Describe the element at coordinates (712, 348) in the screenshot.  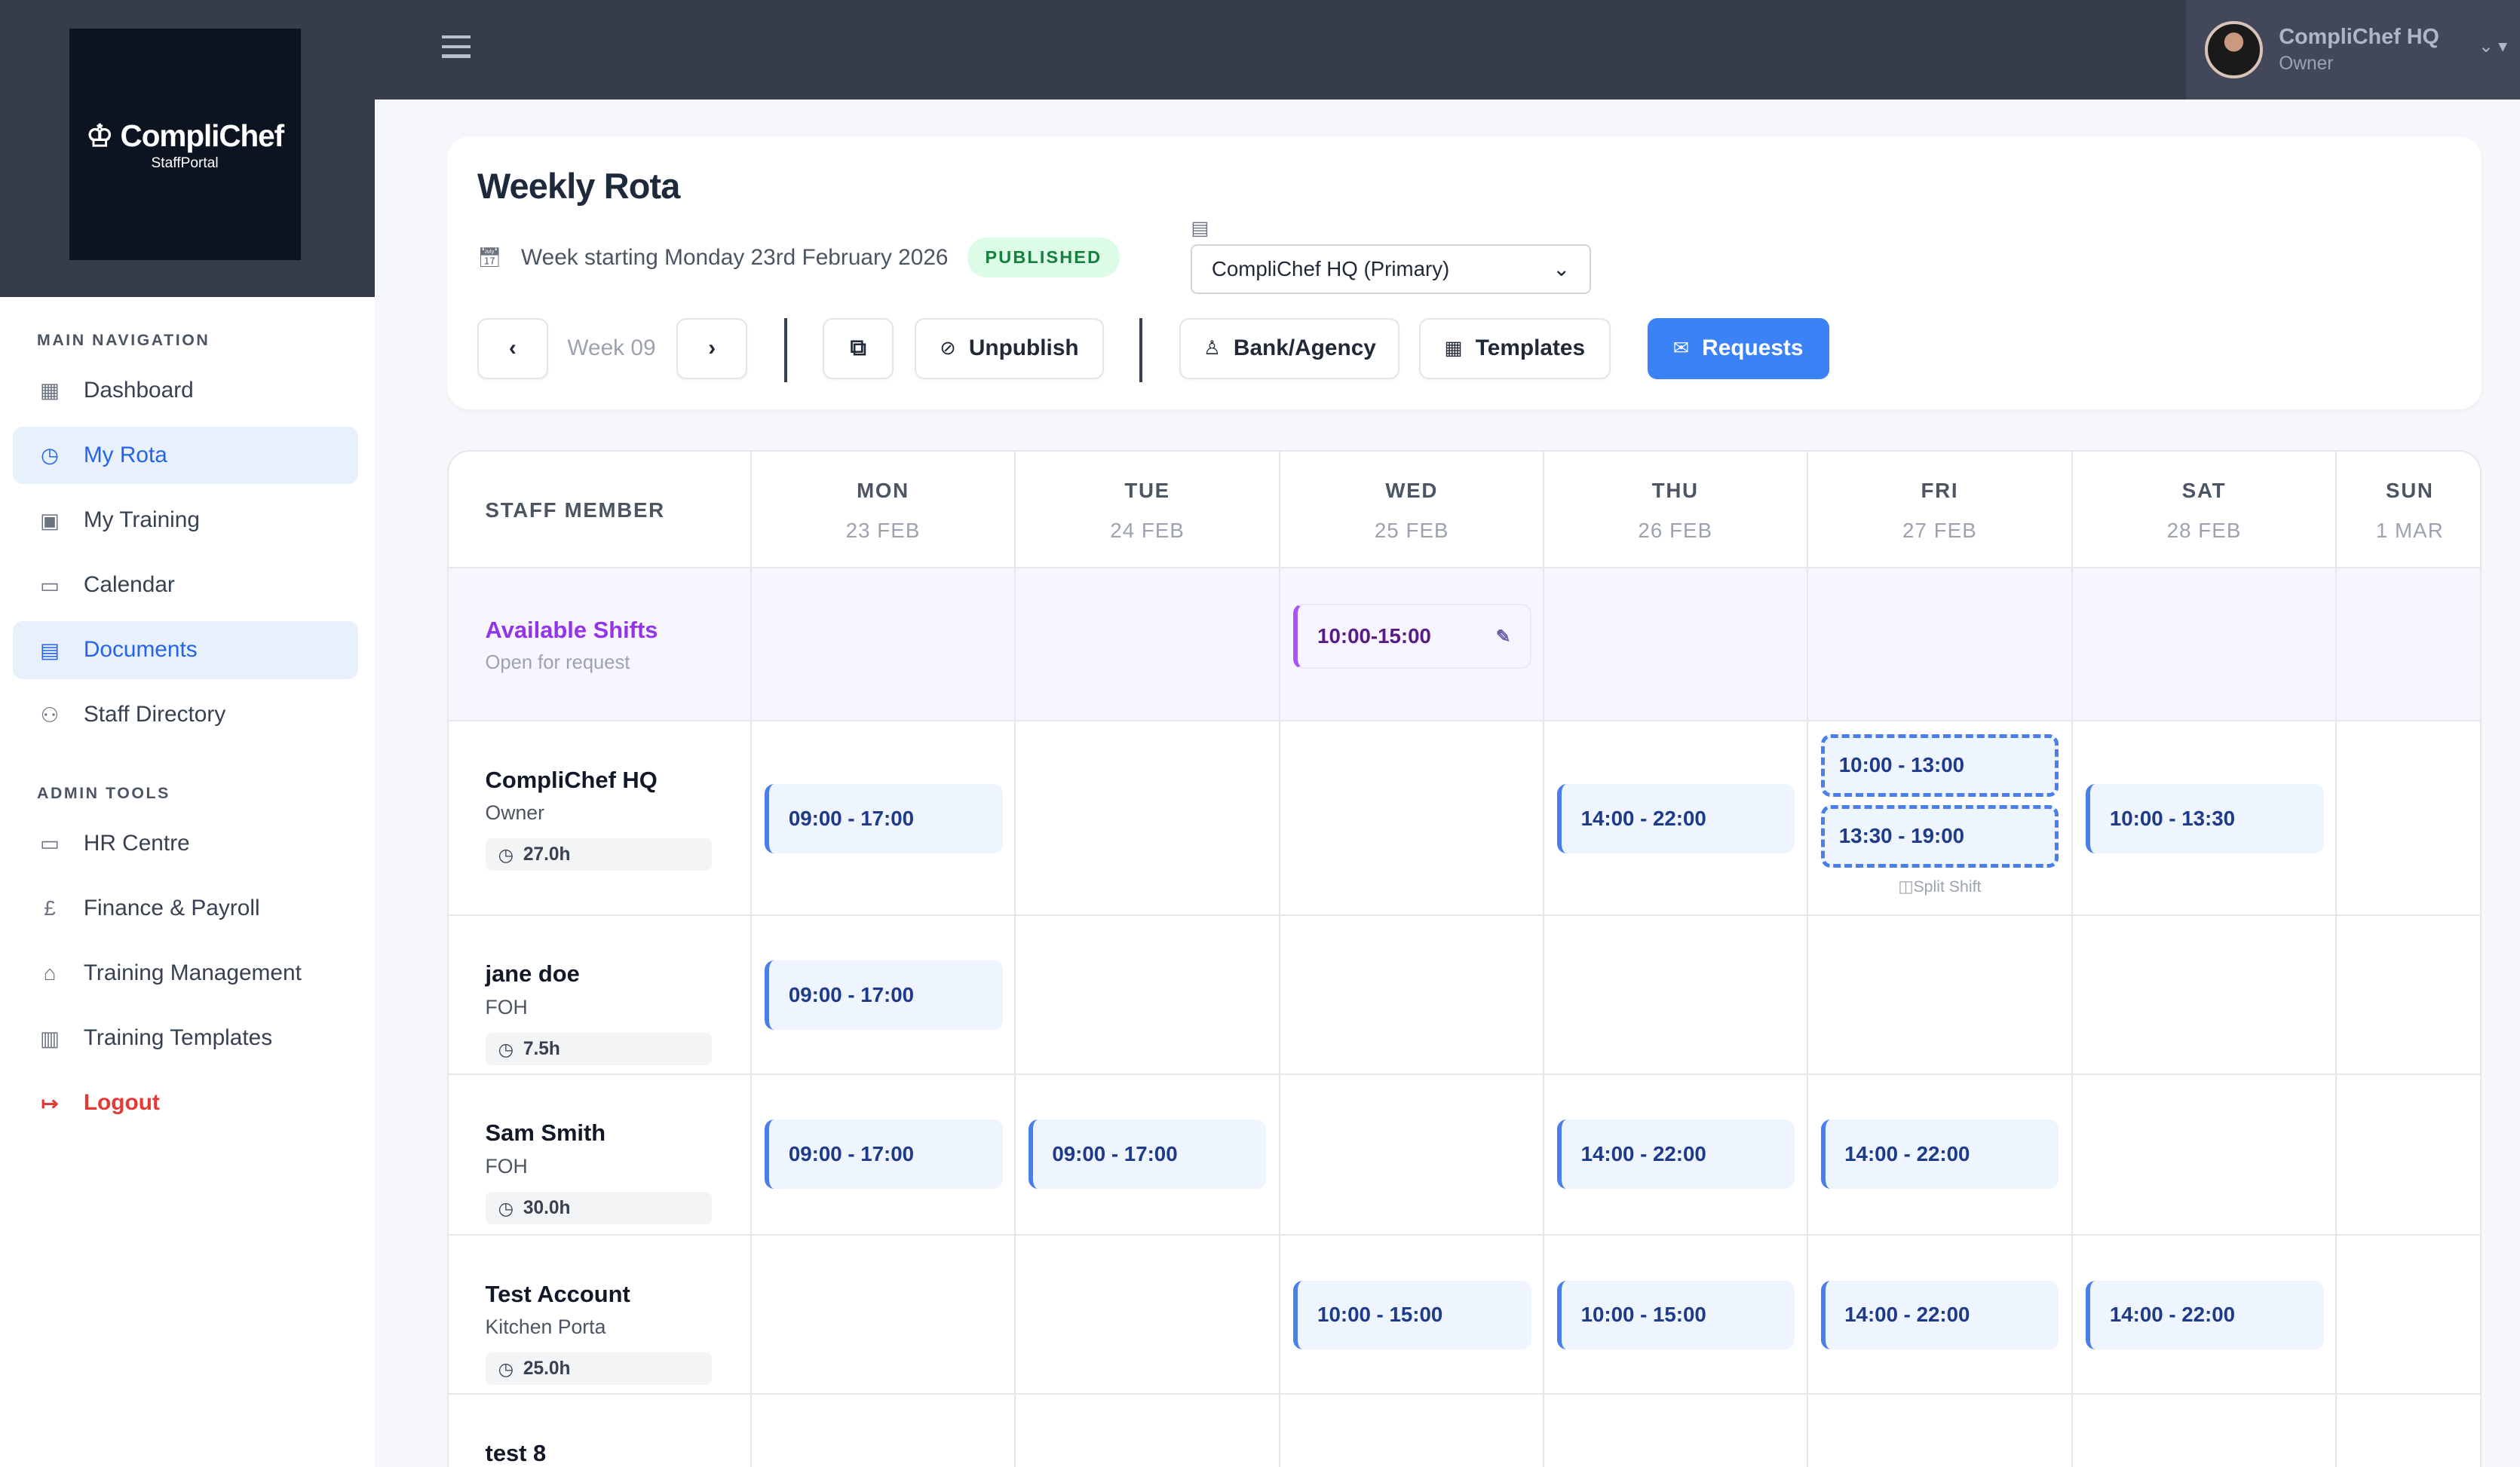
I see `next-week-button: ›` at that location.